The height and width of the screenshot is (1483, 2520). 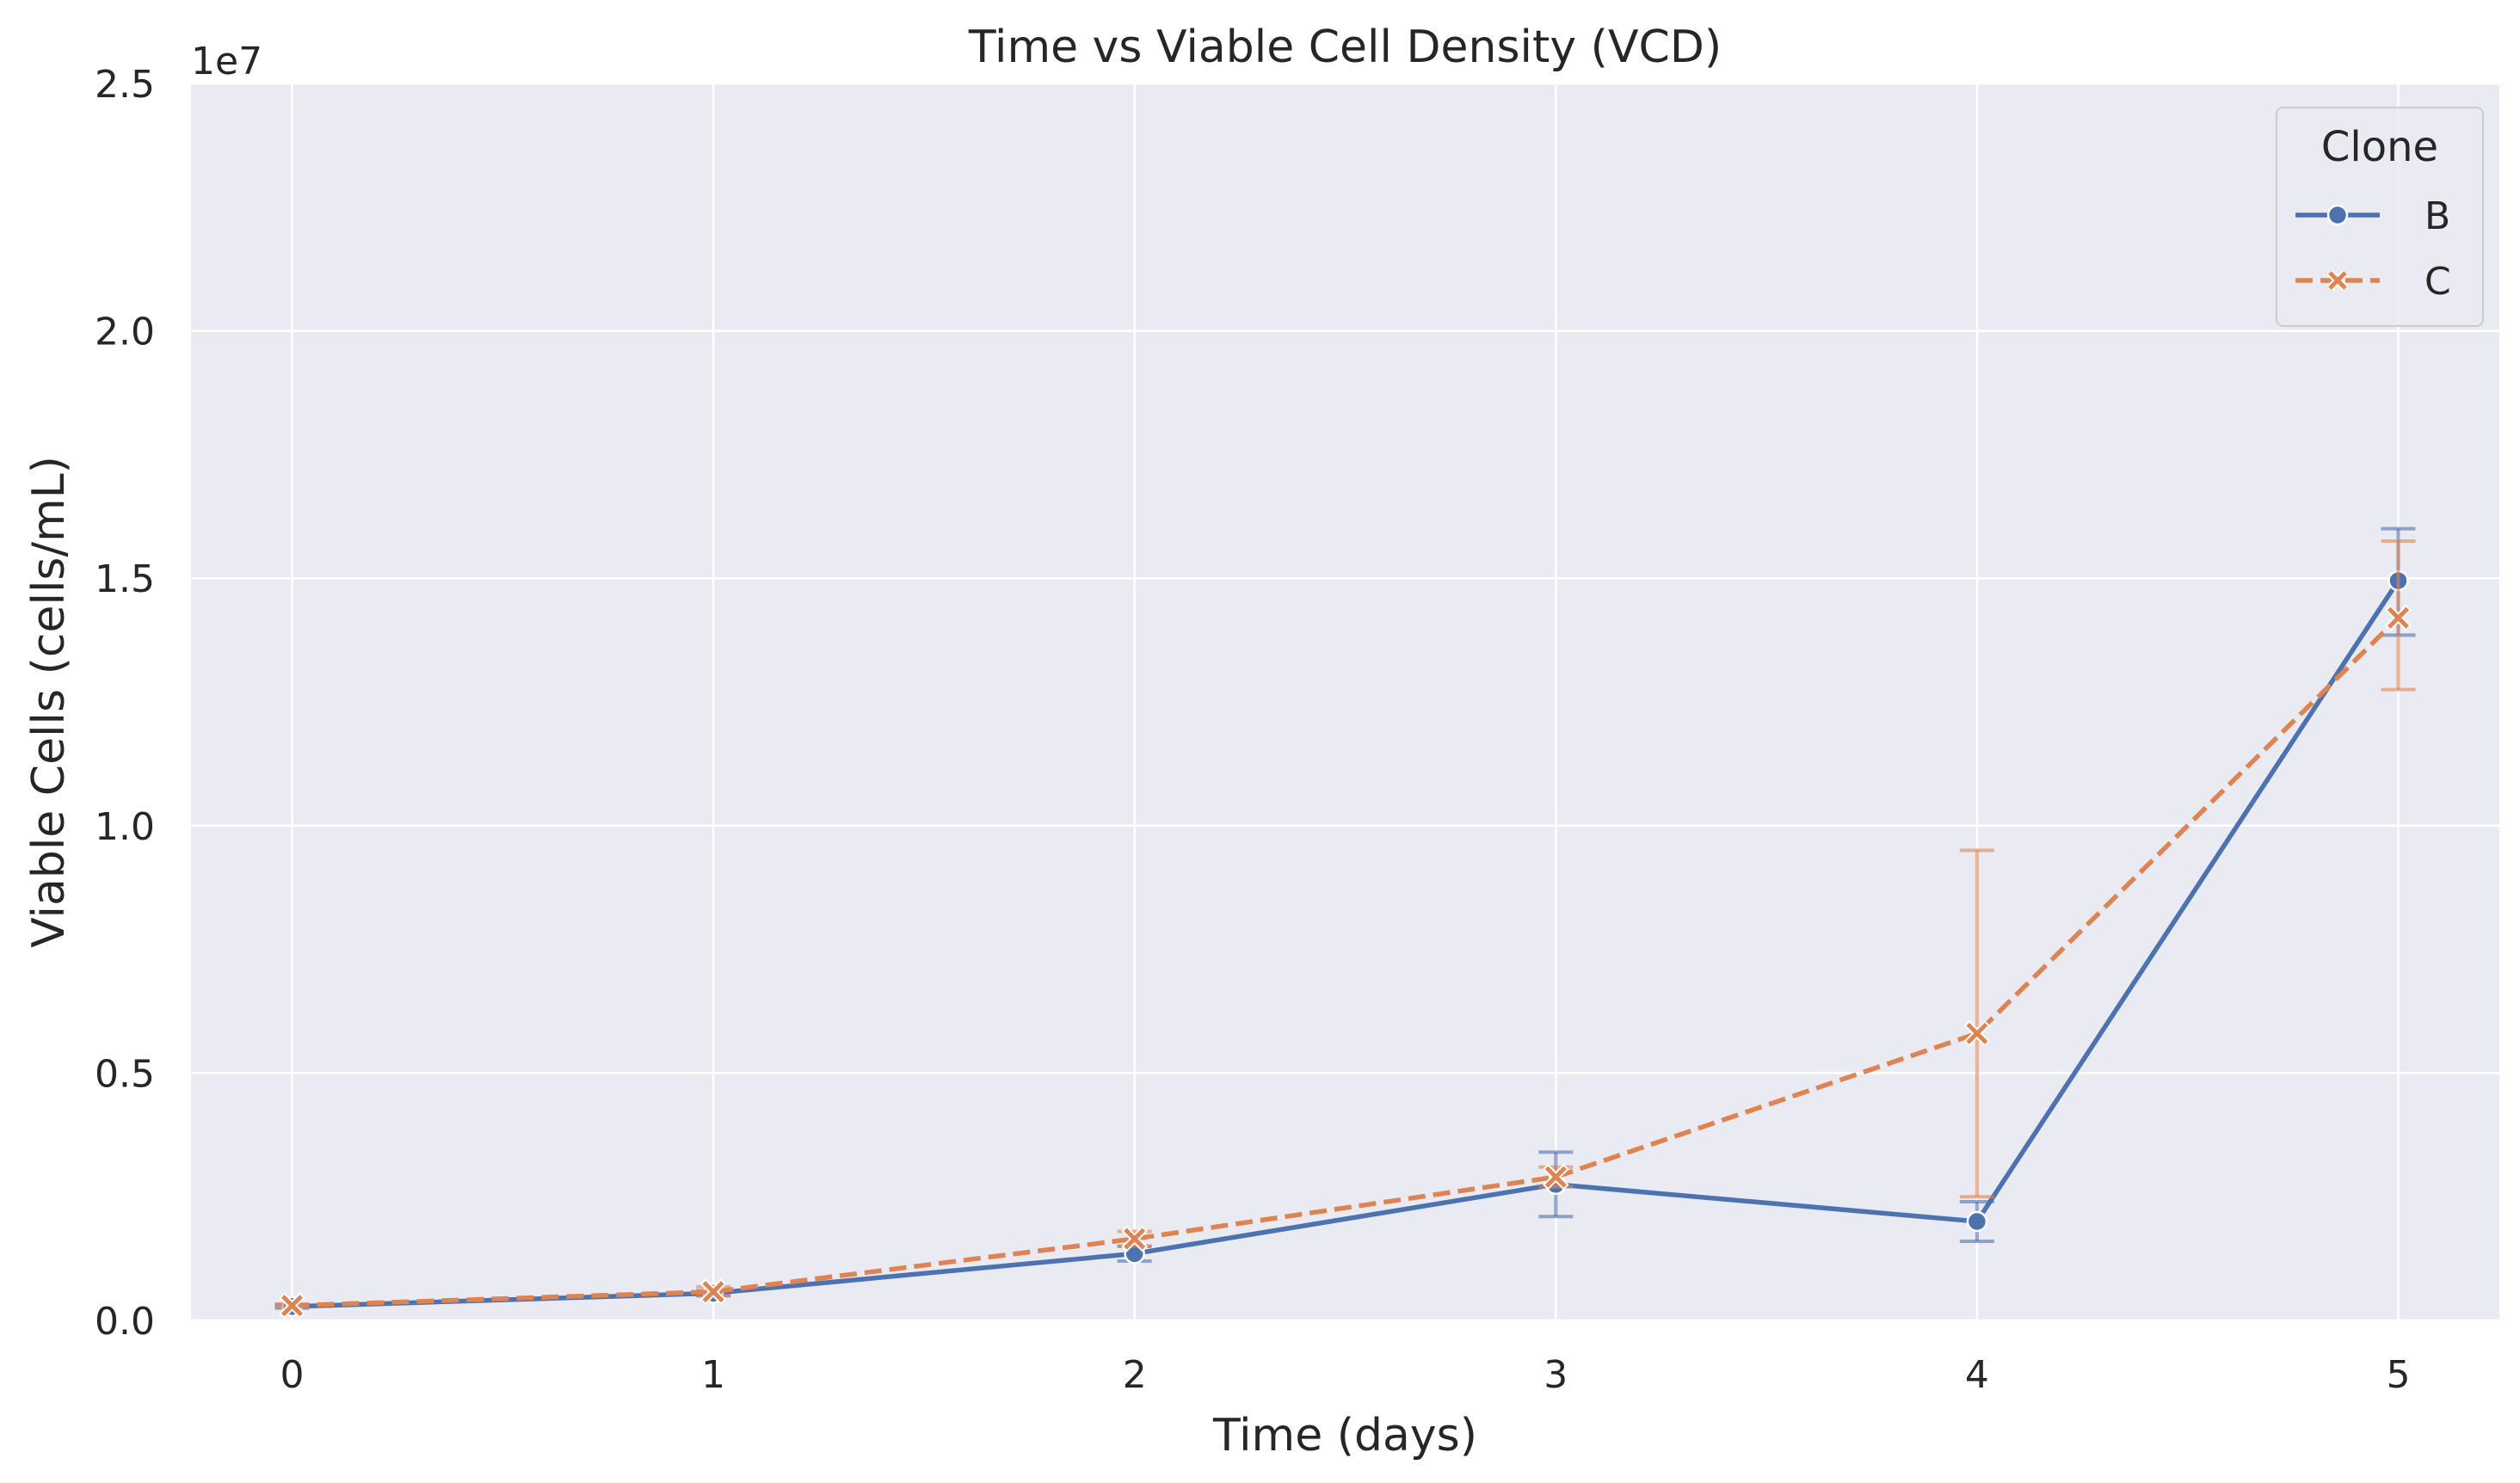 What do you see at coordinates (2437, 282) in the screenshot?
I see `legend-label: C` at bounding box center [2437, 282].